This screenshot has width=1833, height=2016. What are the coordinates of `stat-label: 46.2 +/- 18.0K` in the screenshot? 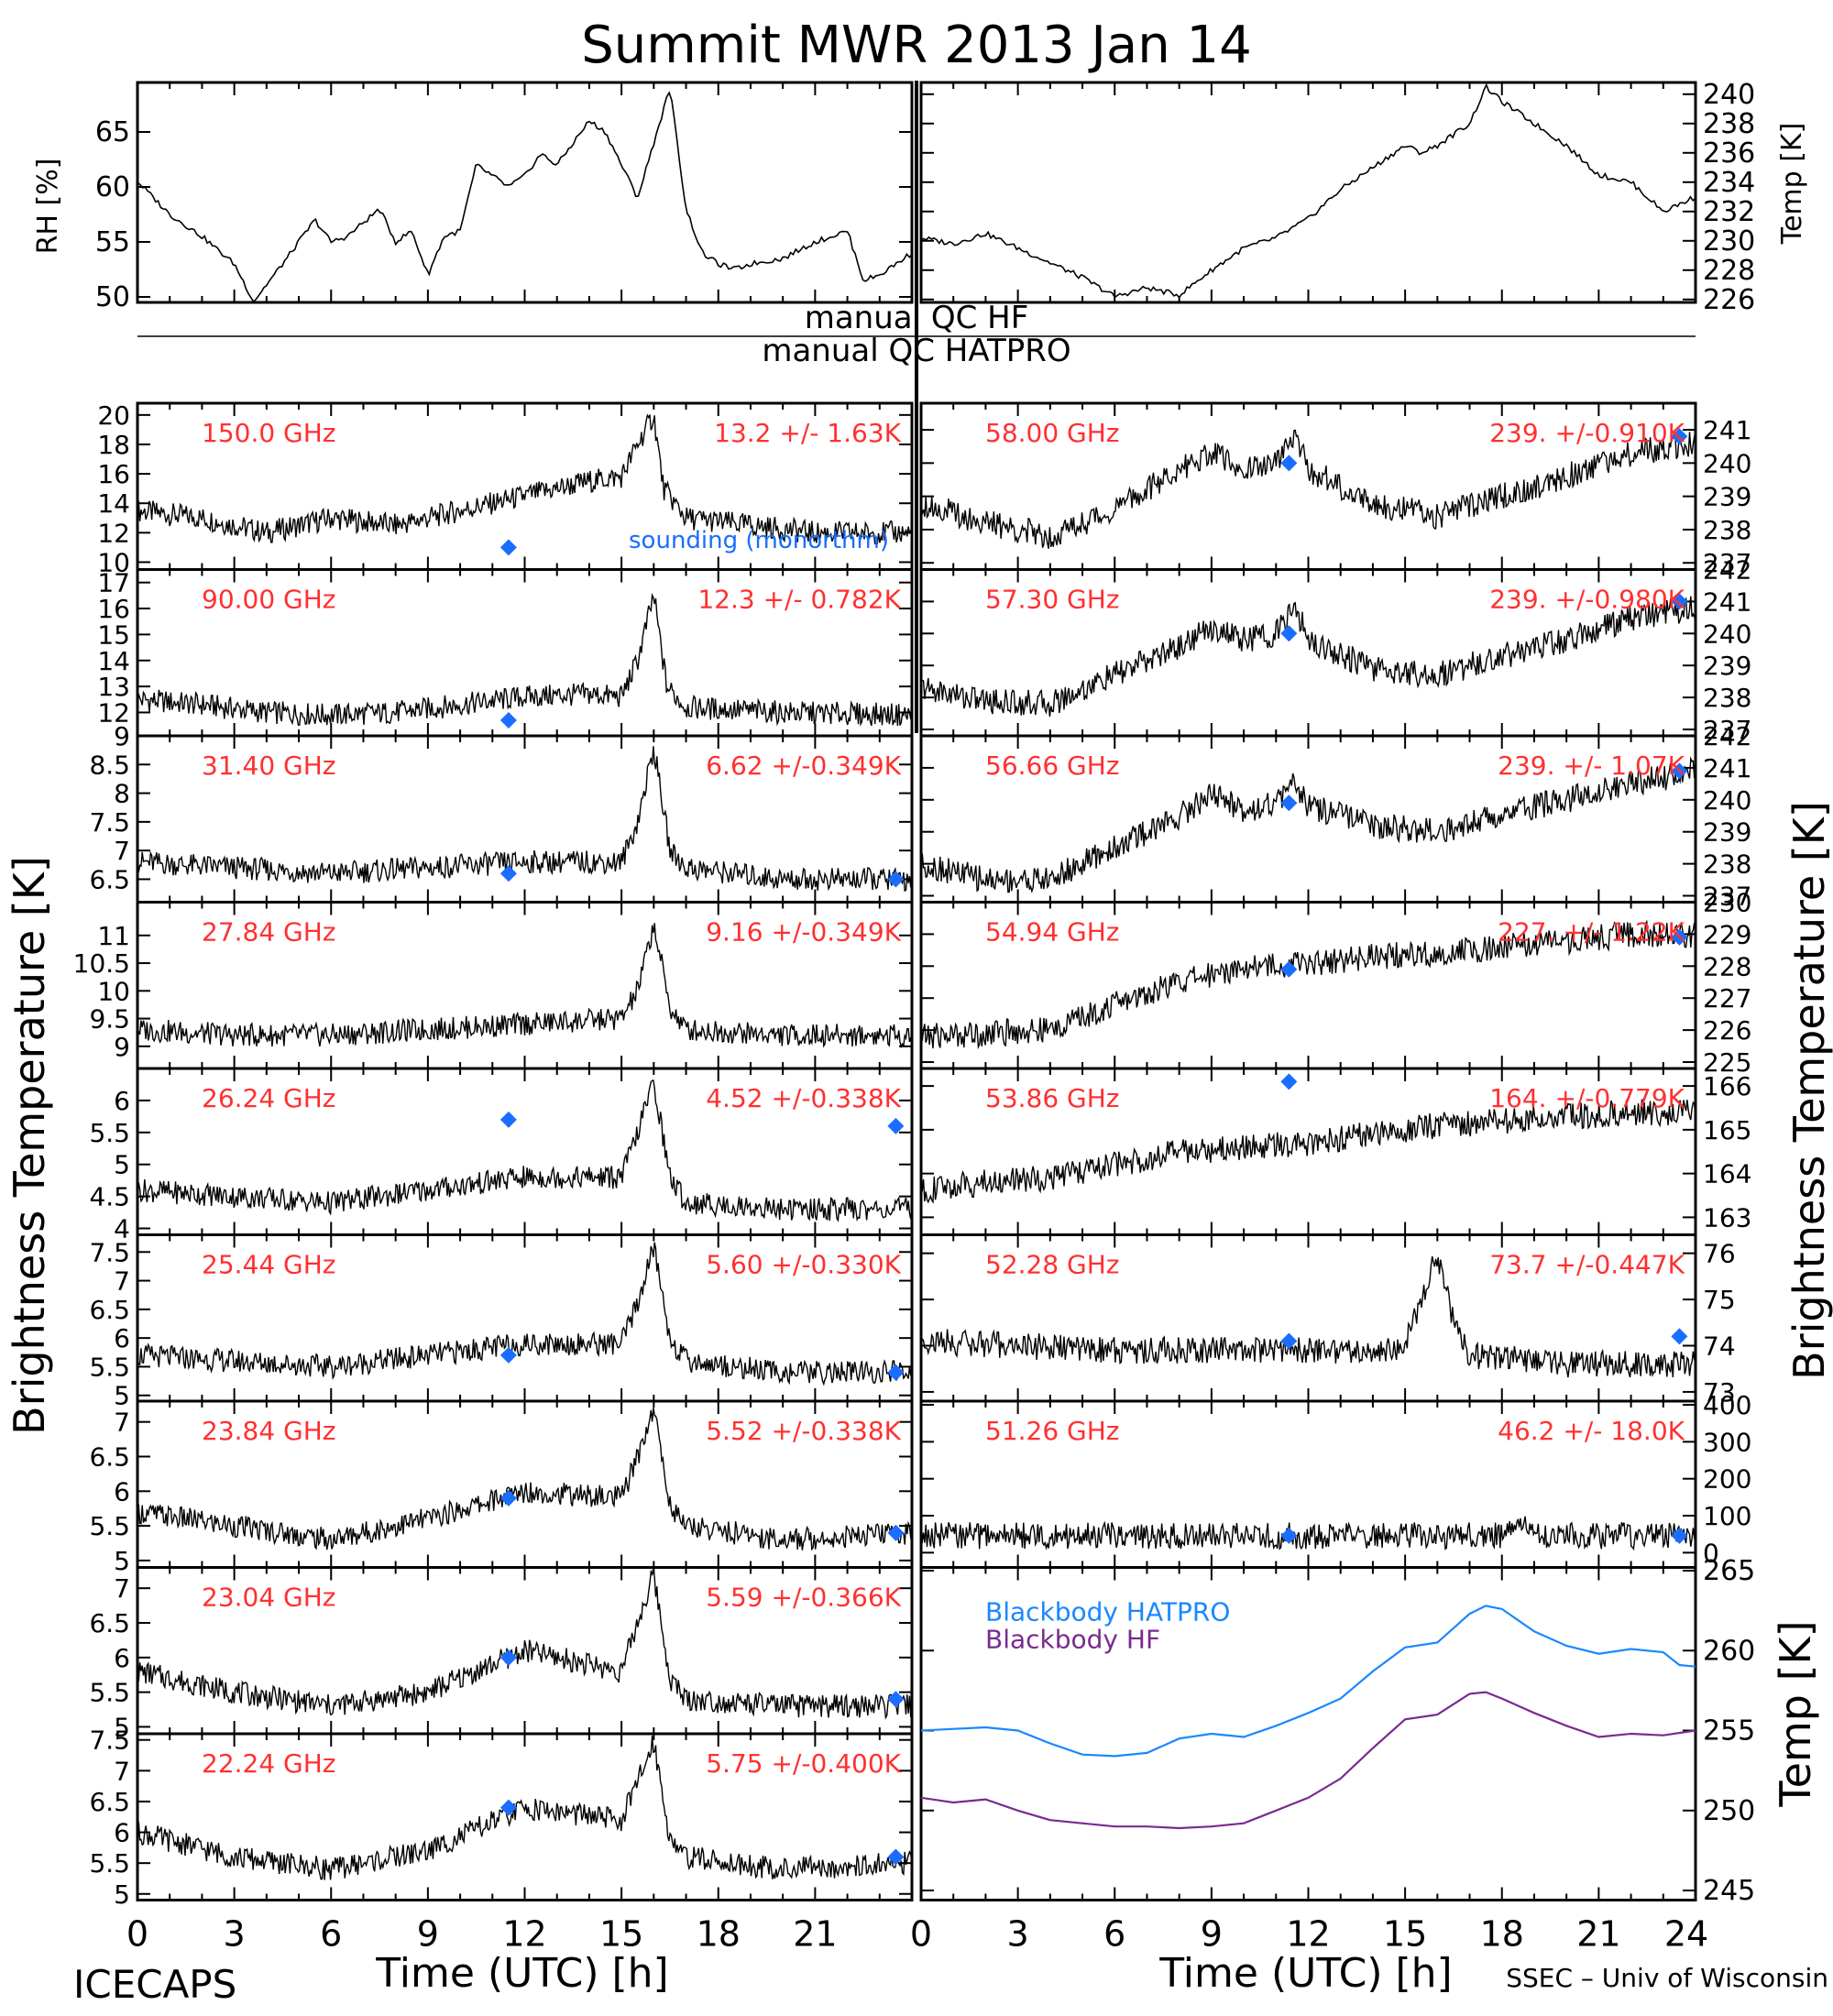 It's located at (1591, 1431).